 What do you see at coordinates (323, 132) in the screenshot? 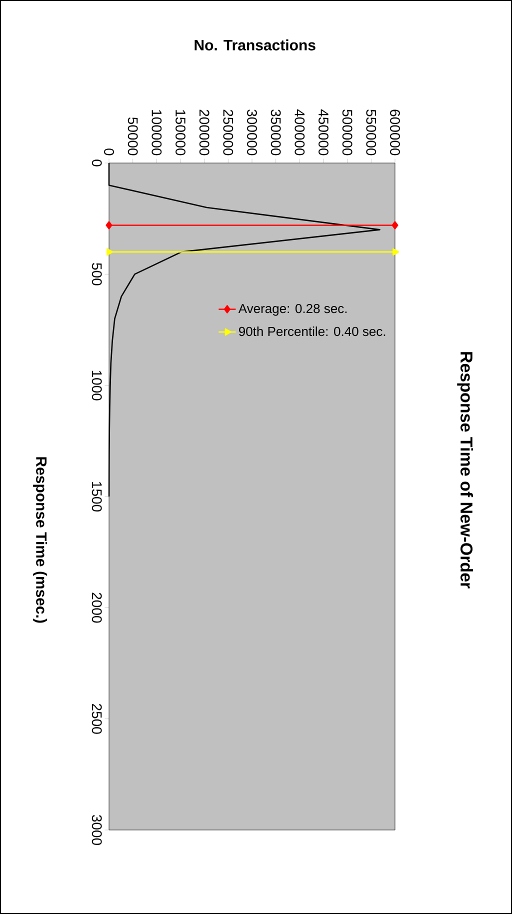
I see `x-tick-label: 450000` at bounding box center [323, 132].